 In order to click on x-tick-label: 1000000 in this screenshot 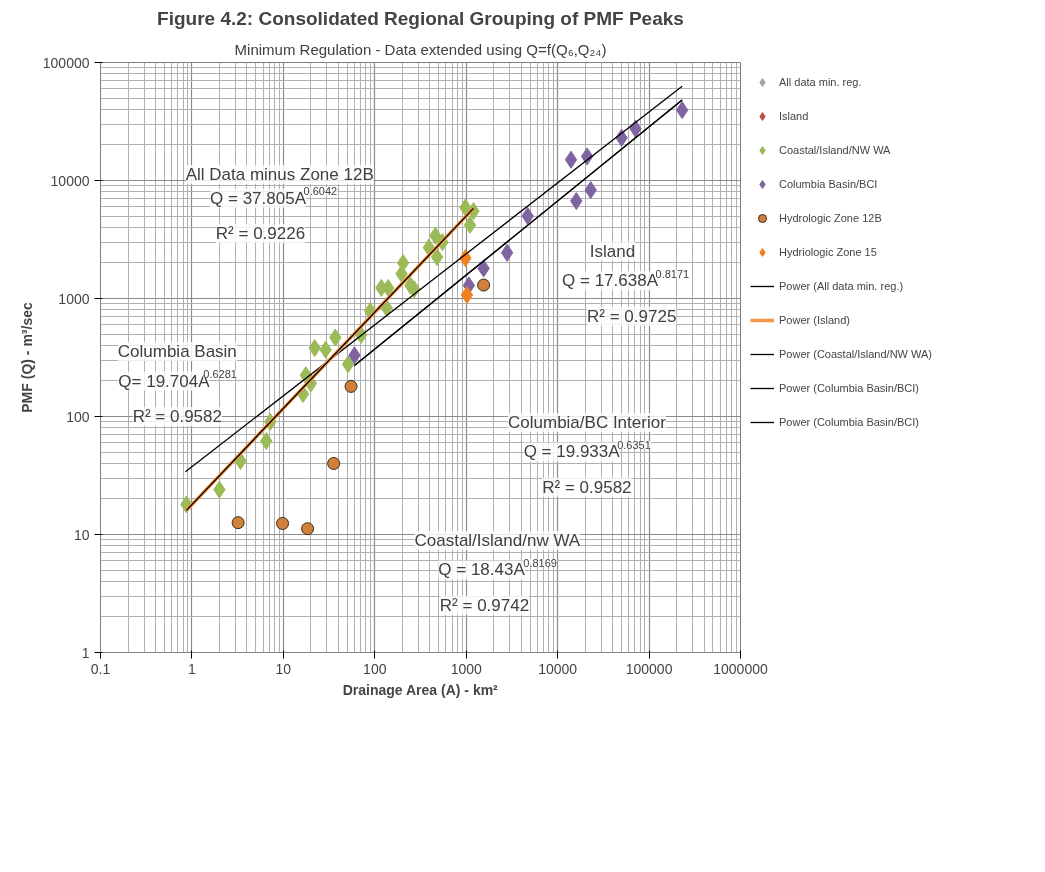, I will do `click(740, 668)`.